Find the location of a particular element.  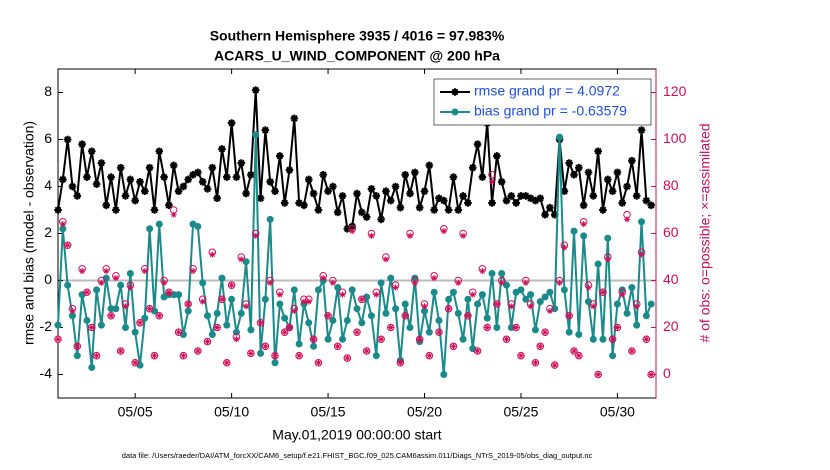

x-tick-label: 05/25 is located at coordinates (520, 412).